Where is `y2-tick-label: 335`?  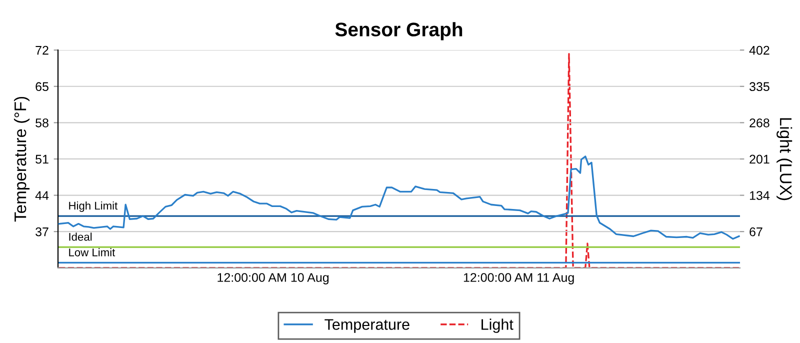 y2-tick-label: 335 is located at coordinates (760, 87).